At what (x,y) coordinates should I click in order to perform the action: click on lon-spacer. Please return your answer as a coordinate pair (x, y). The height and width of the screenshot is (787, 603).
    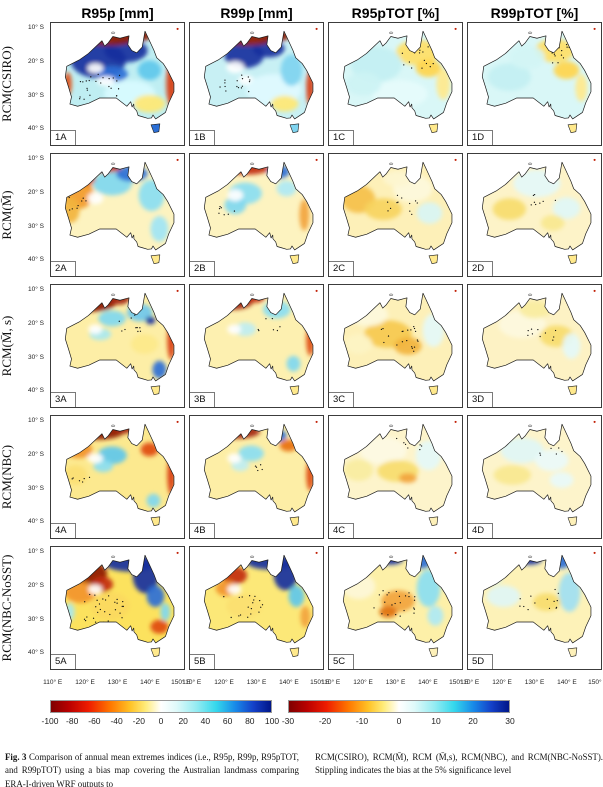
    Looking at the image, I should click on (32, 684).